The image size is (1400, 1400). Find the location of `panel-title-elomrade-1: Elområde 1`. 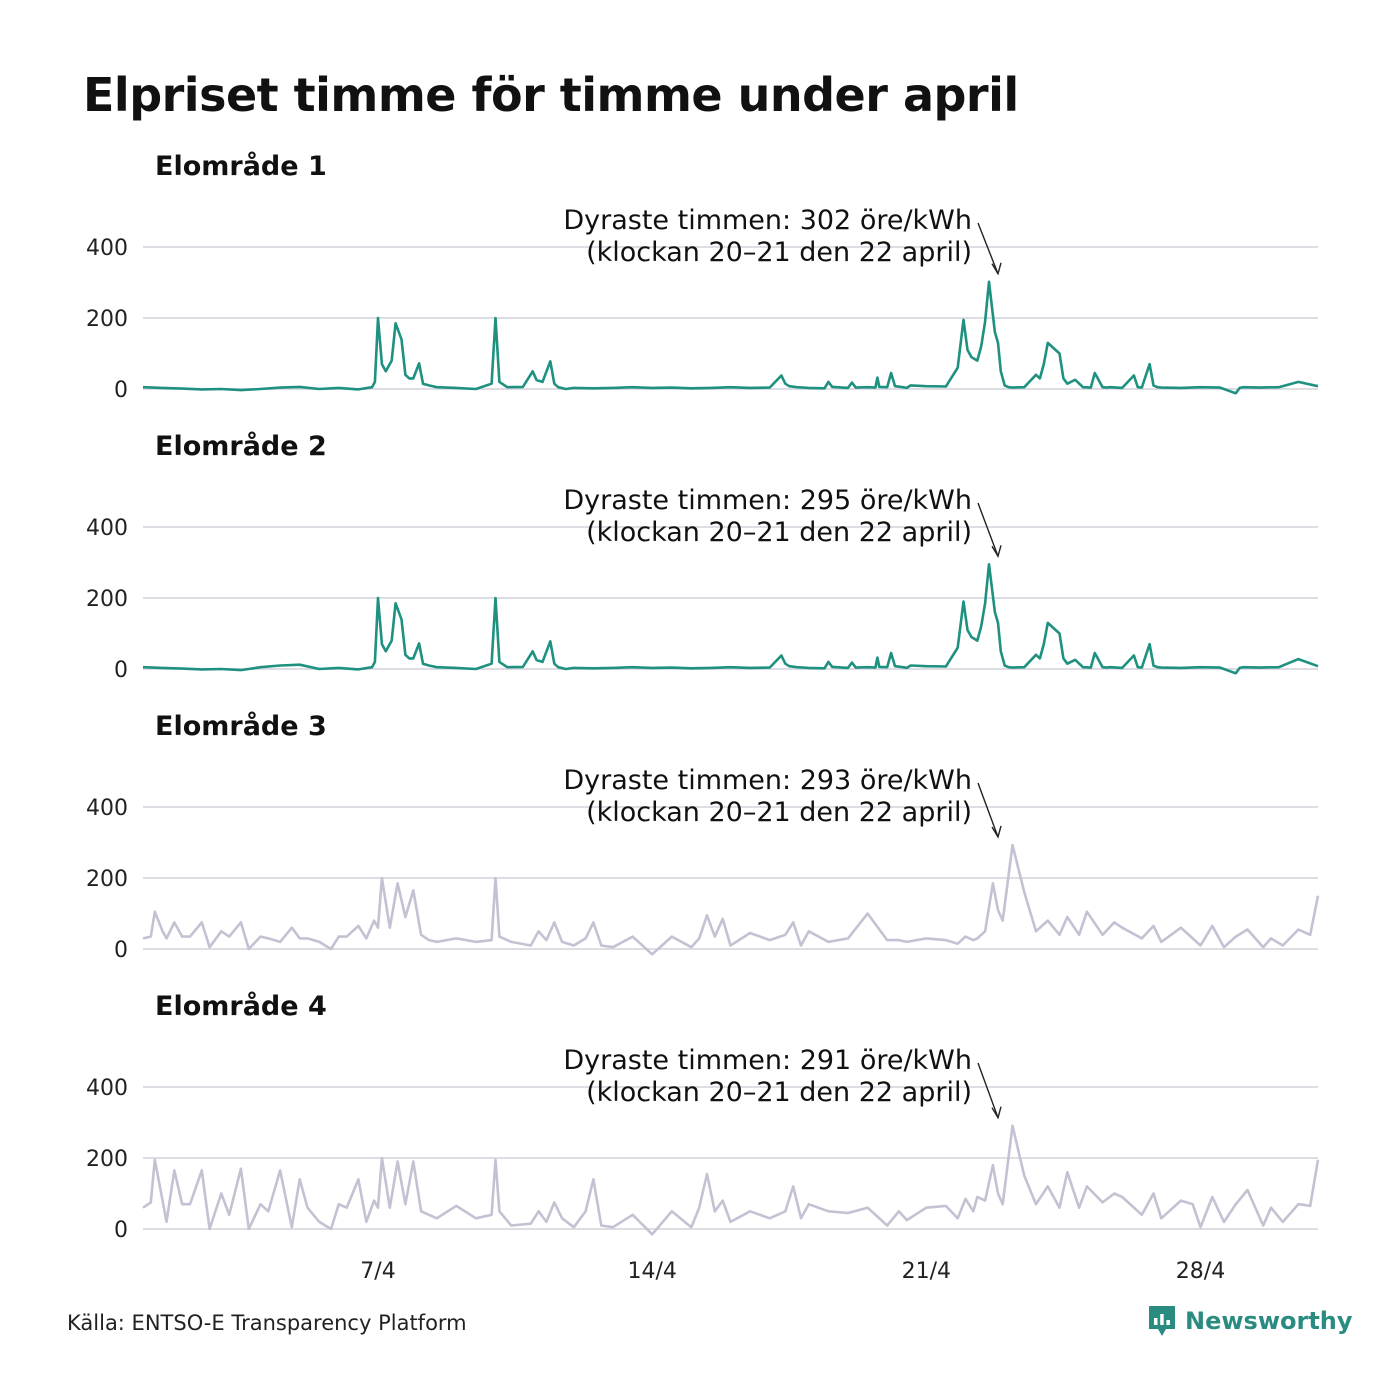

panel-title-elomrade-1: Elområde 1 is located at coordinates (241, 166).